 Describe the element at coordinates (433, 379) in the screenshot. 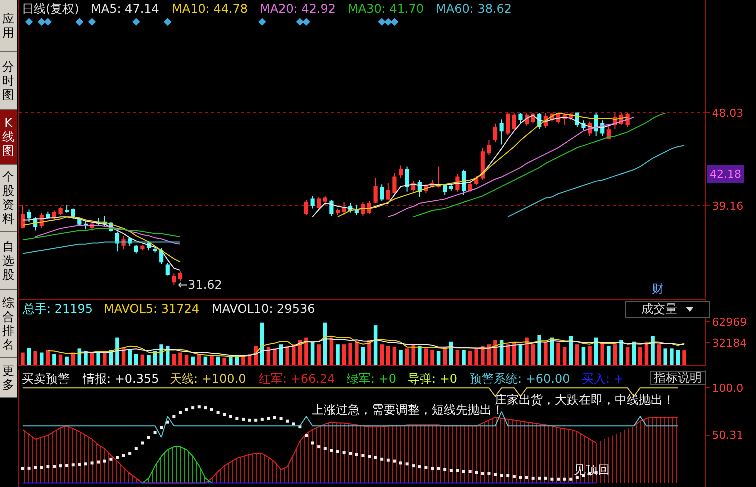

I see `legend-label: 导弹: +0` at that location.